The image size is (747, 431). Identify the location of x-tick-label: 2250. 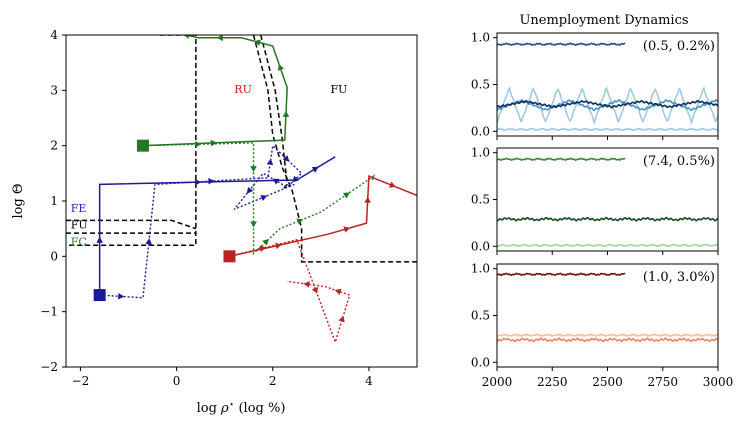
(552, 382).